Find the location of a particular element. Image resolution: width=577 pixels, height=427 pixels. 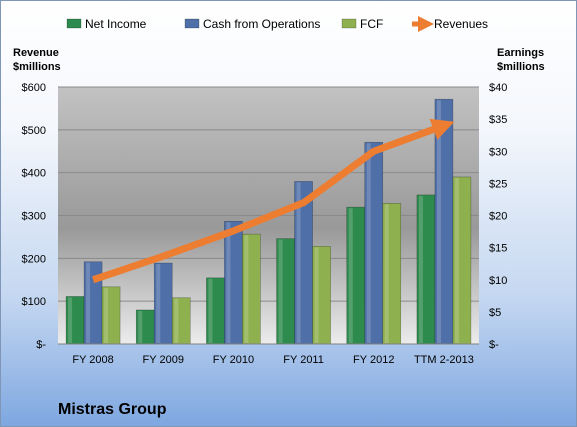

chart-title: Mistras Group is located at coordinates (112, 409).